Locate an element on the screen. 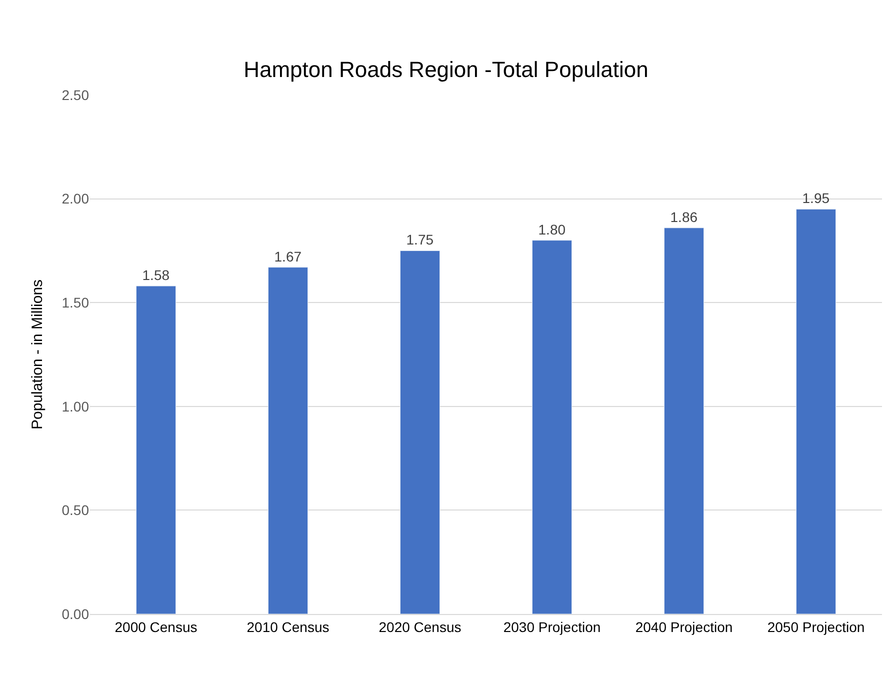 This screenshot has width=892, height=694. chart-title: Hampton Roads Region -Total Population is located at coordinates (446, 69).